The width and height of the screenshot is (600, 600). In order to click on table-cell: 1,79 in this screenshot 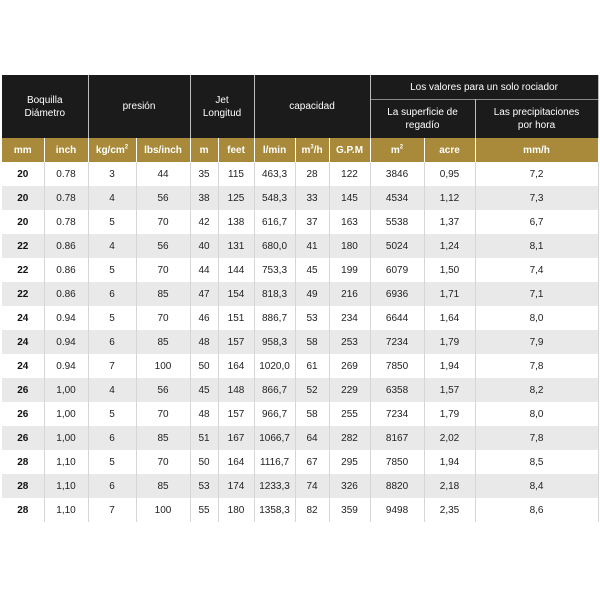, I will do `click(450, 414)`.